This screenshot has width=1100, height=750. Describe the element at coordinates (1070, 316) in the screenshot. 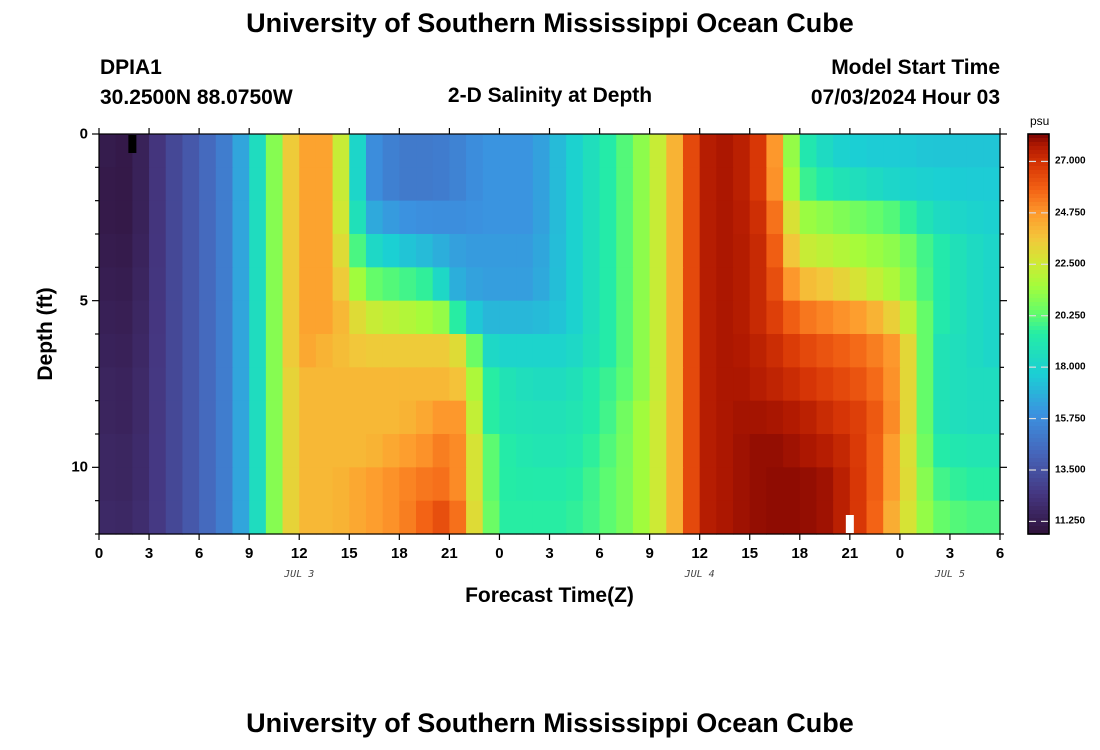

I see `colorbar-tick-label: 20.250` at that location.